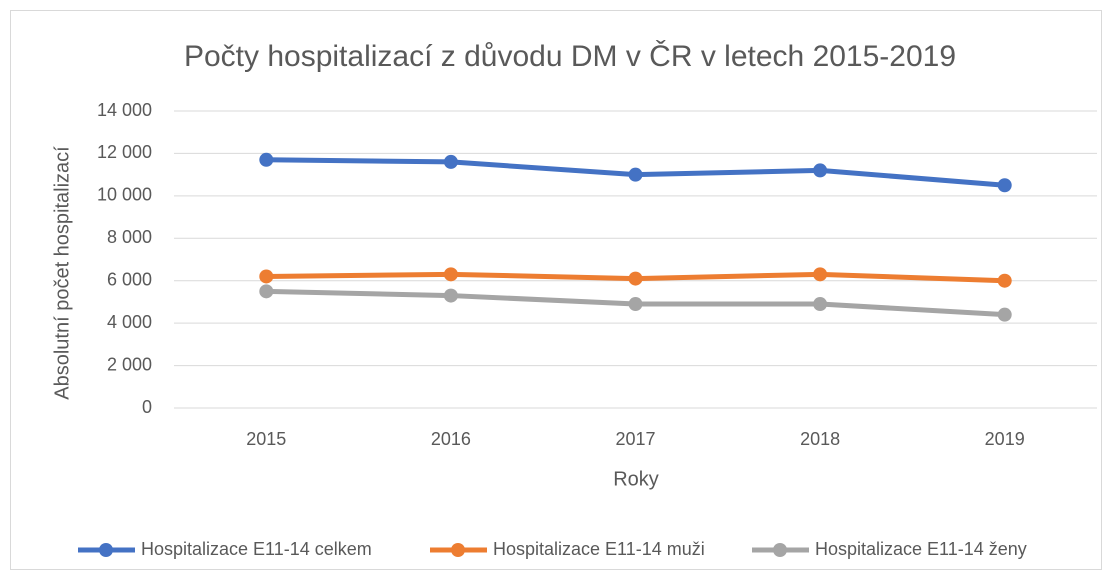  Describe the element at coordinates (820, 439) in the screenshot. I see `x-tick-label: 2018` at that location.